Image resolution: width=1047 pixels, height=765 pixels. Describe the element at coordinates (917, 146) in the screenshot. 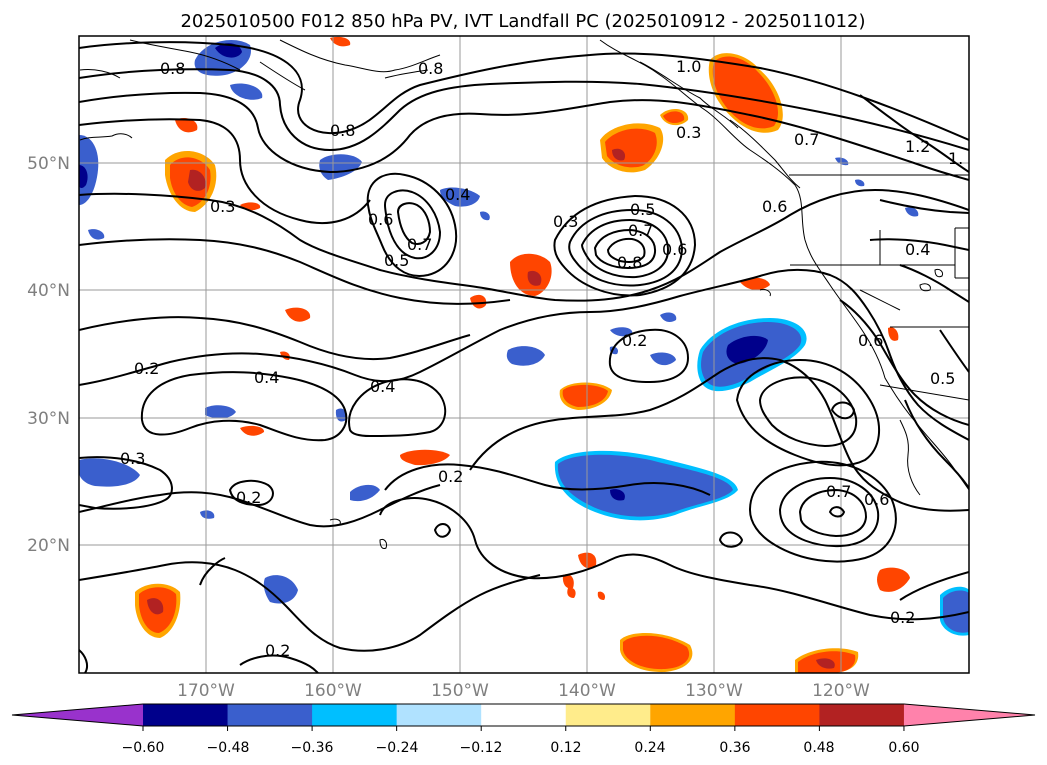

I see `contour-label: 1.2` at that location.